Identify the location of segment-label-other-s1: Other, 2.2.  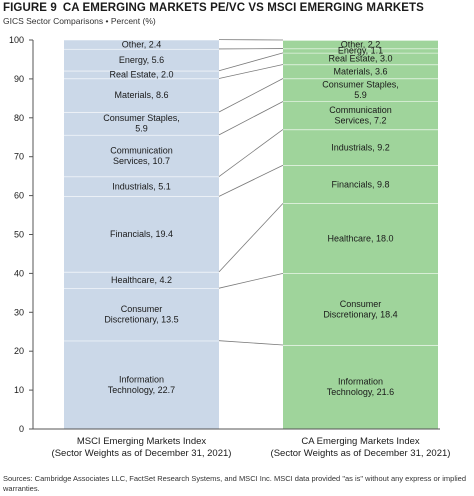
(361, 44).